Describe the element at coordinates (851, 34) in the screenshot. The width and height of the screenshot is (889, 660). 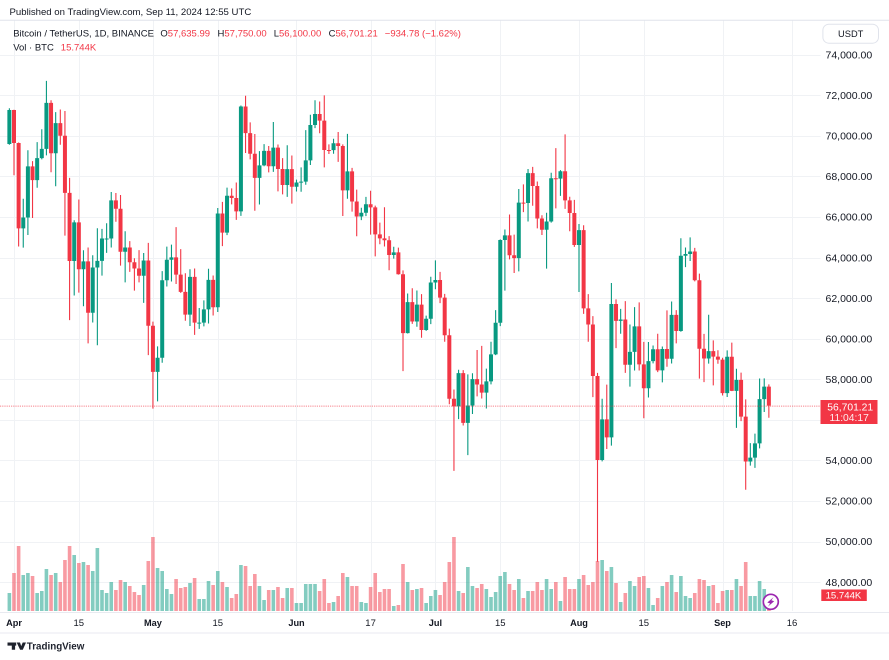
I see `svg-text: USDT` at that location.